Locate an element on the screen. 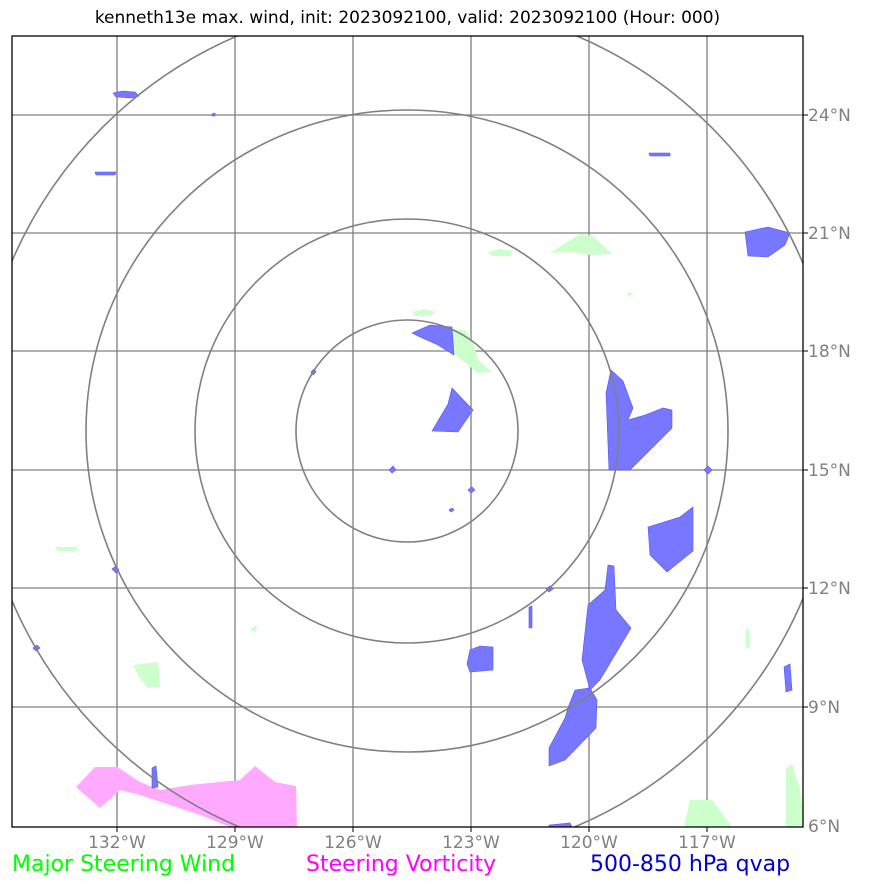 The width and height of the screenshot is (869, 891). lon-axis-labels: 132°W 129°W 126°W 123°W 120°W 117°W is located at coordinates (412, 843).